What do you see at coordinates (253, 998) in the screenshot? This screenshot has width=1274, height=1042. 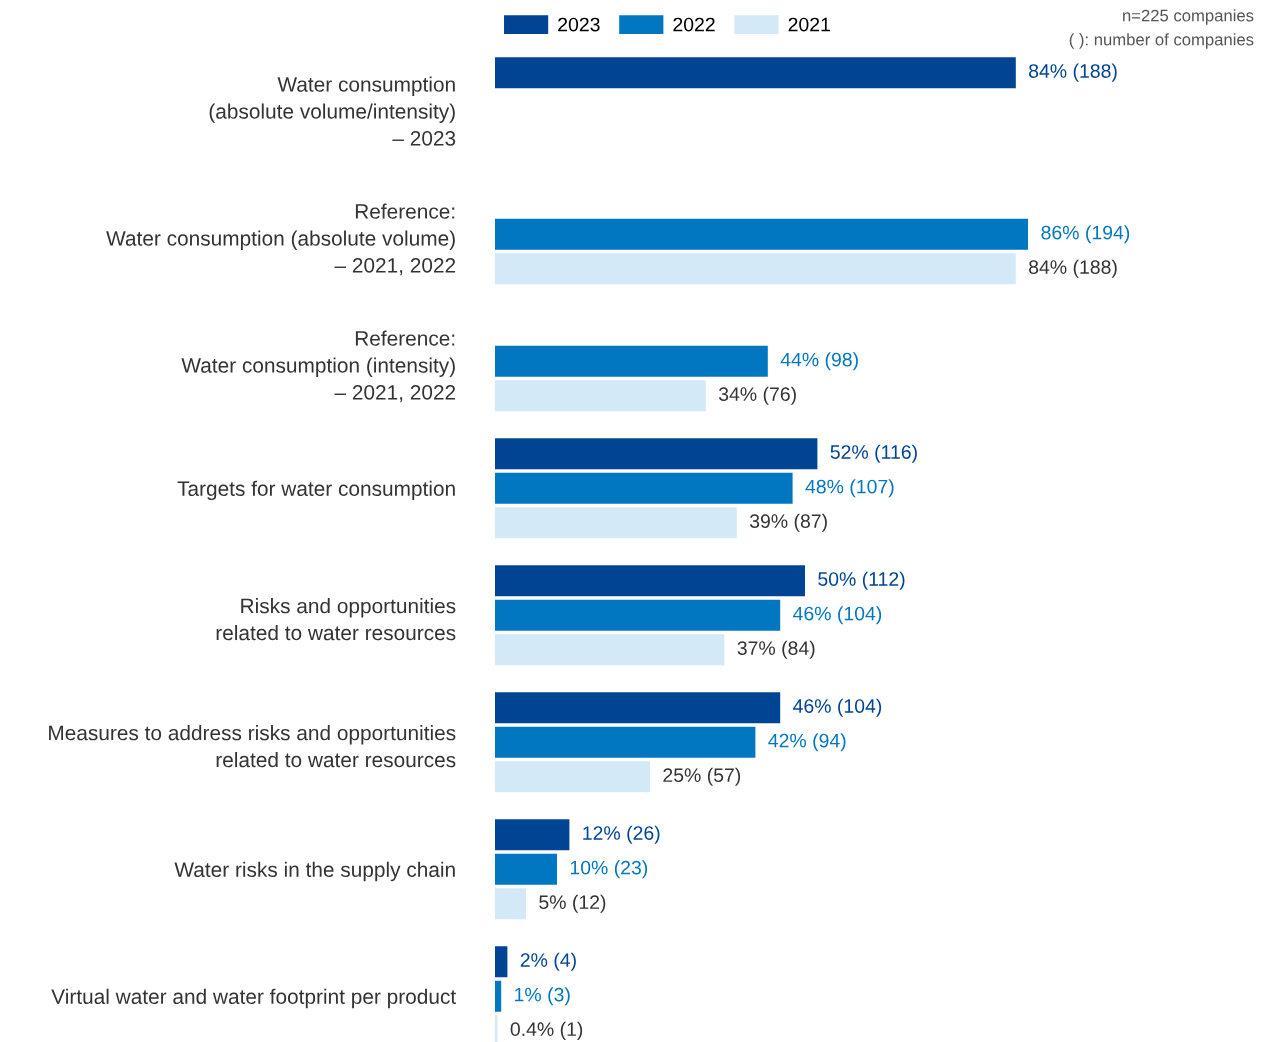 I see `y-tick-label: Virtual water and water footprint per product` at bounding box center [253, 998].